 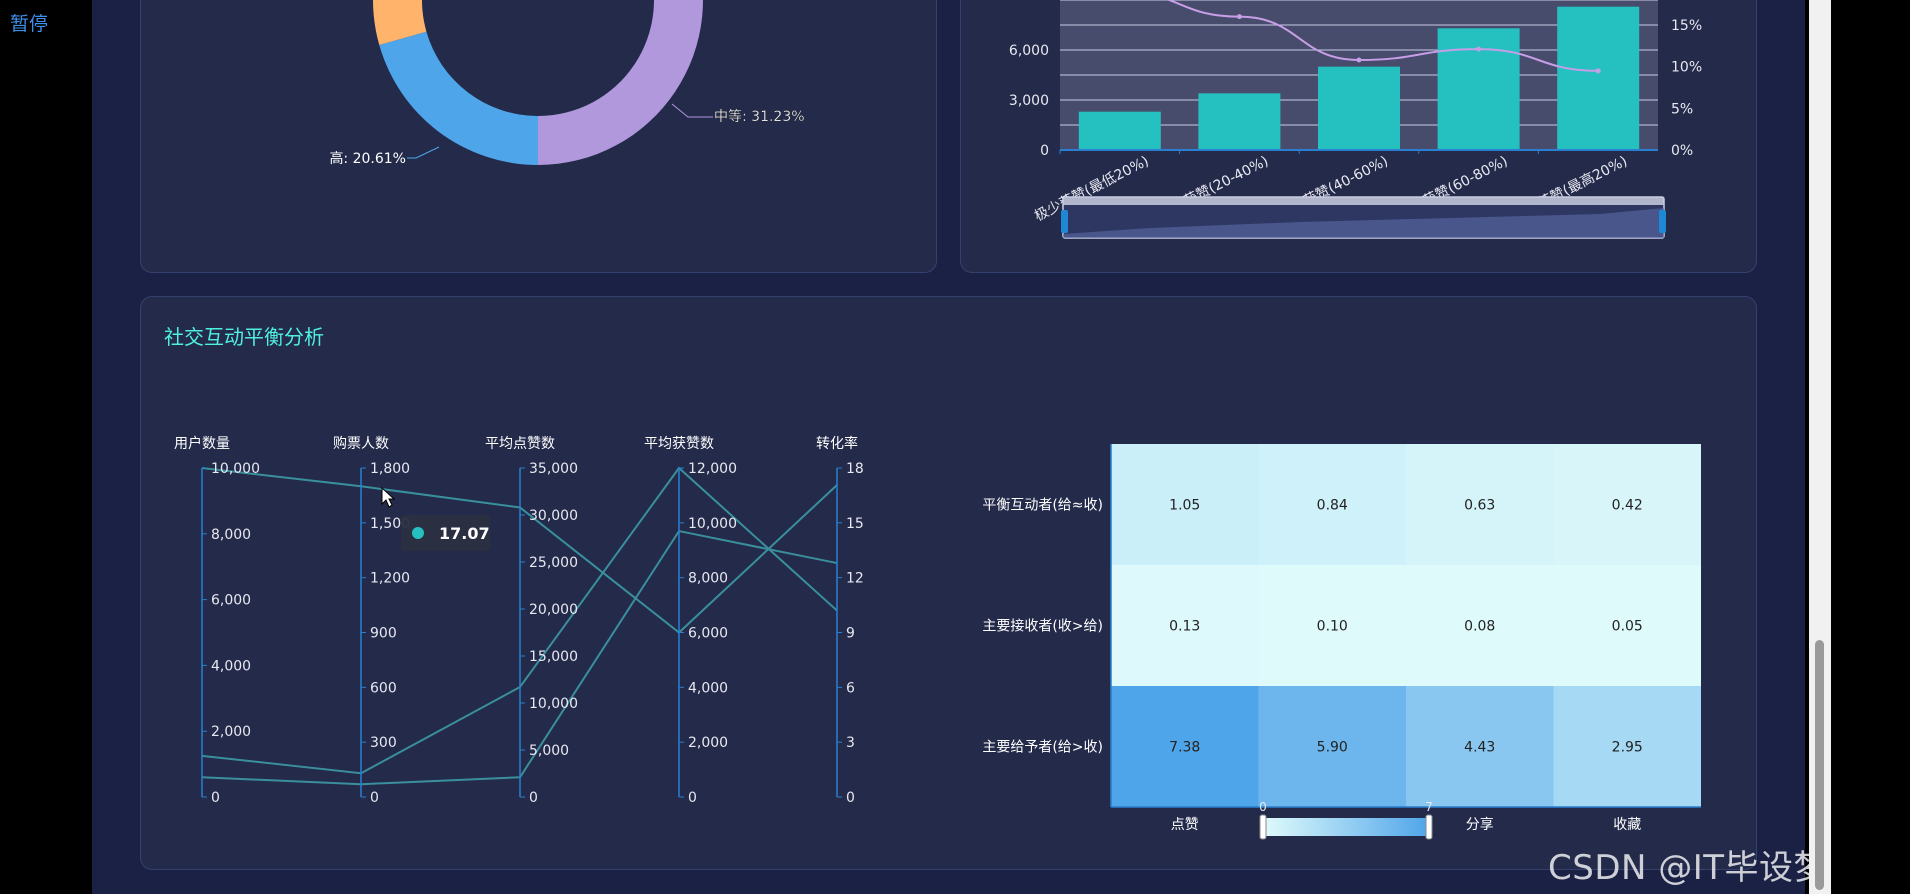 I want to click on scrollbar-thumb, so click(x=1819, y=765).